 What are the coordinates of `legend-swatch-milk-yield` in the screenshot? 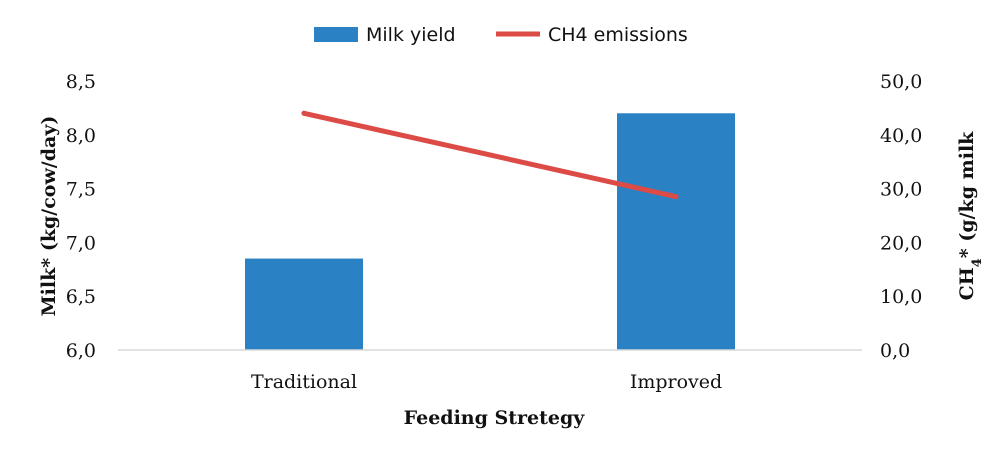 It's located at (336, 34).